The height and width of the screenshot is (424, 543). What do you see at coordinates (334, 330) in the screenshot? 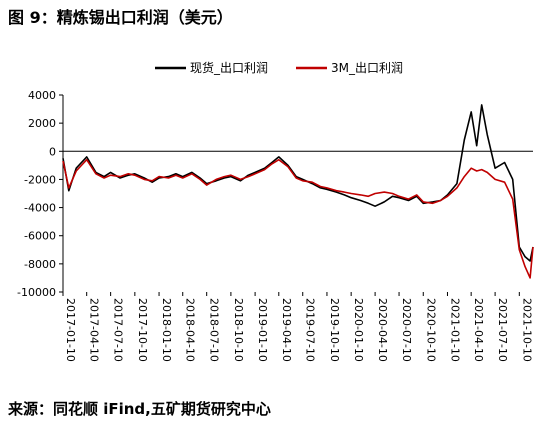
I see `x-tick-label: 2019-10-10` at bounding box center [334, 330].